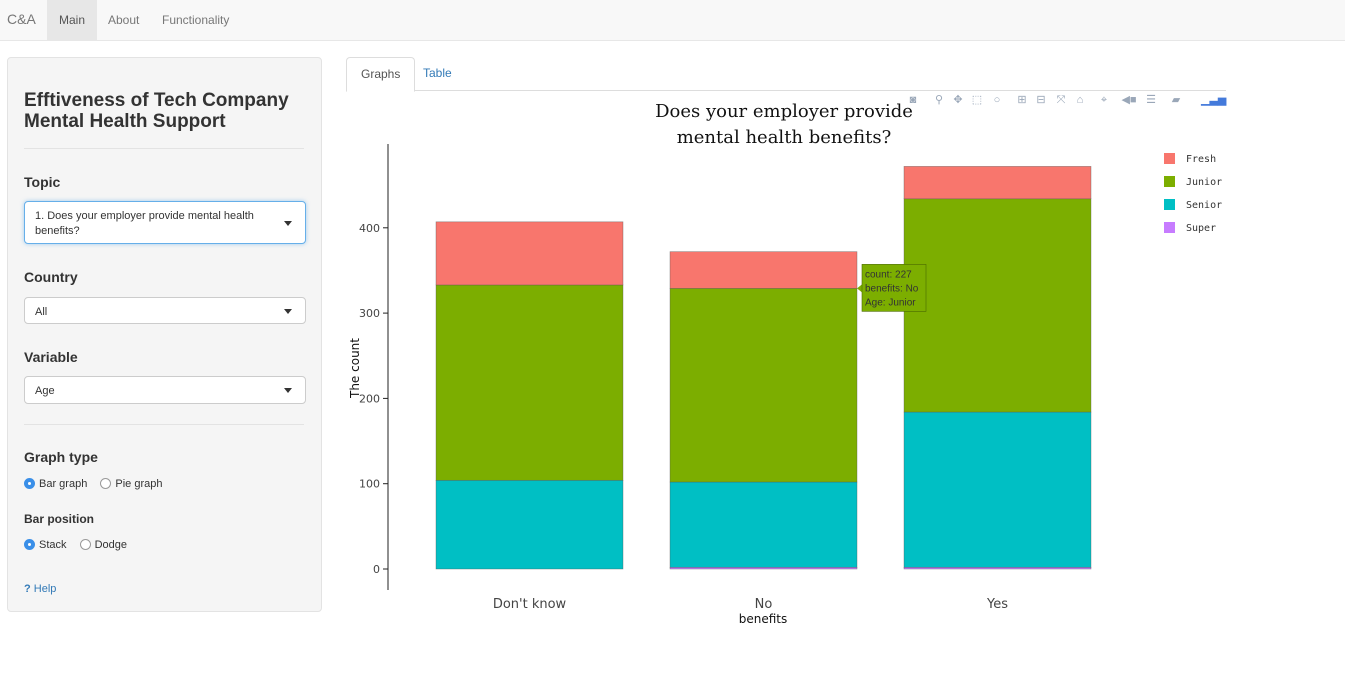 This screenshot has width=1345, height=677. I want to click on plotly-logo-icon: ▁▃▅, so click(1214, 100).